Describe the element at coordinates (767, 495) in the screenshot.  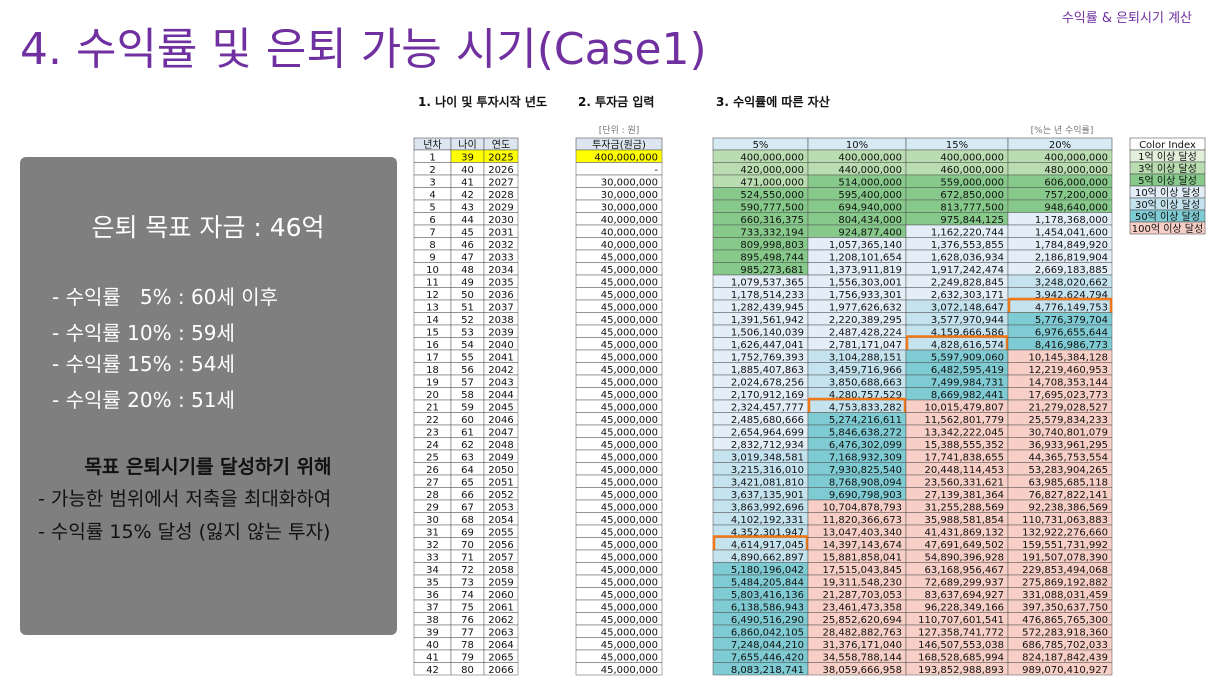
I see `cell-text: 3,637,135,901` at that location.